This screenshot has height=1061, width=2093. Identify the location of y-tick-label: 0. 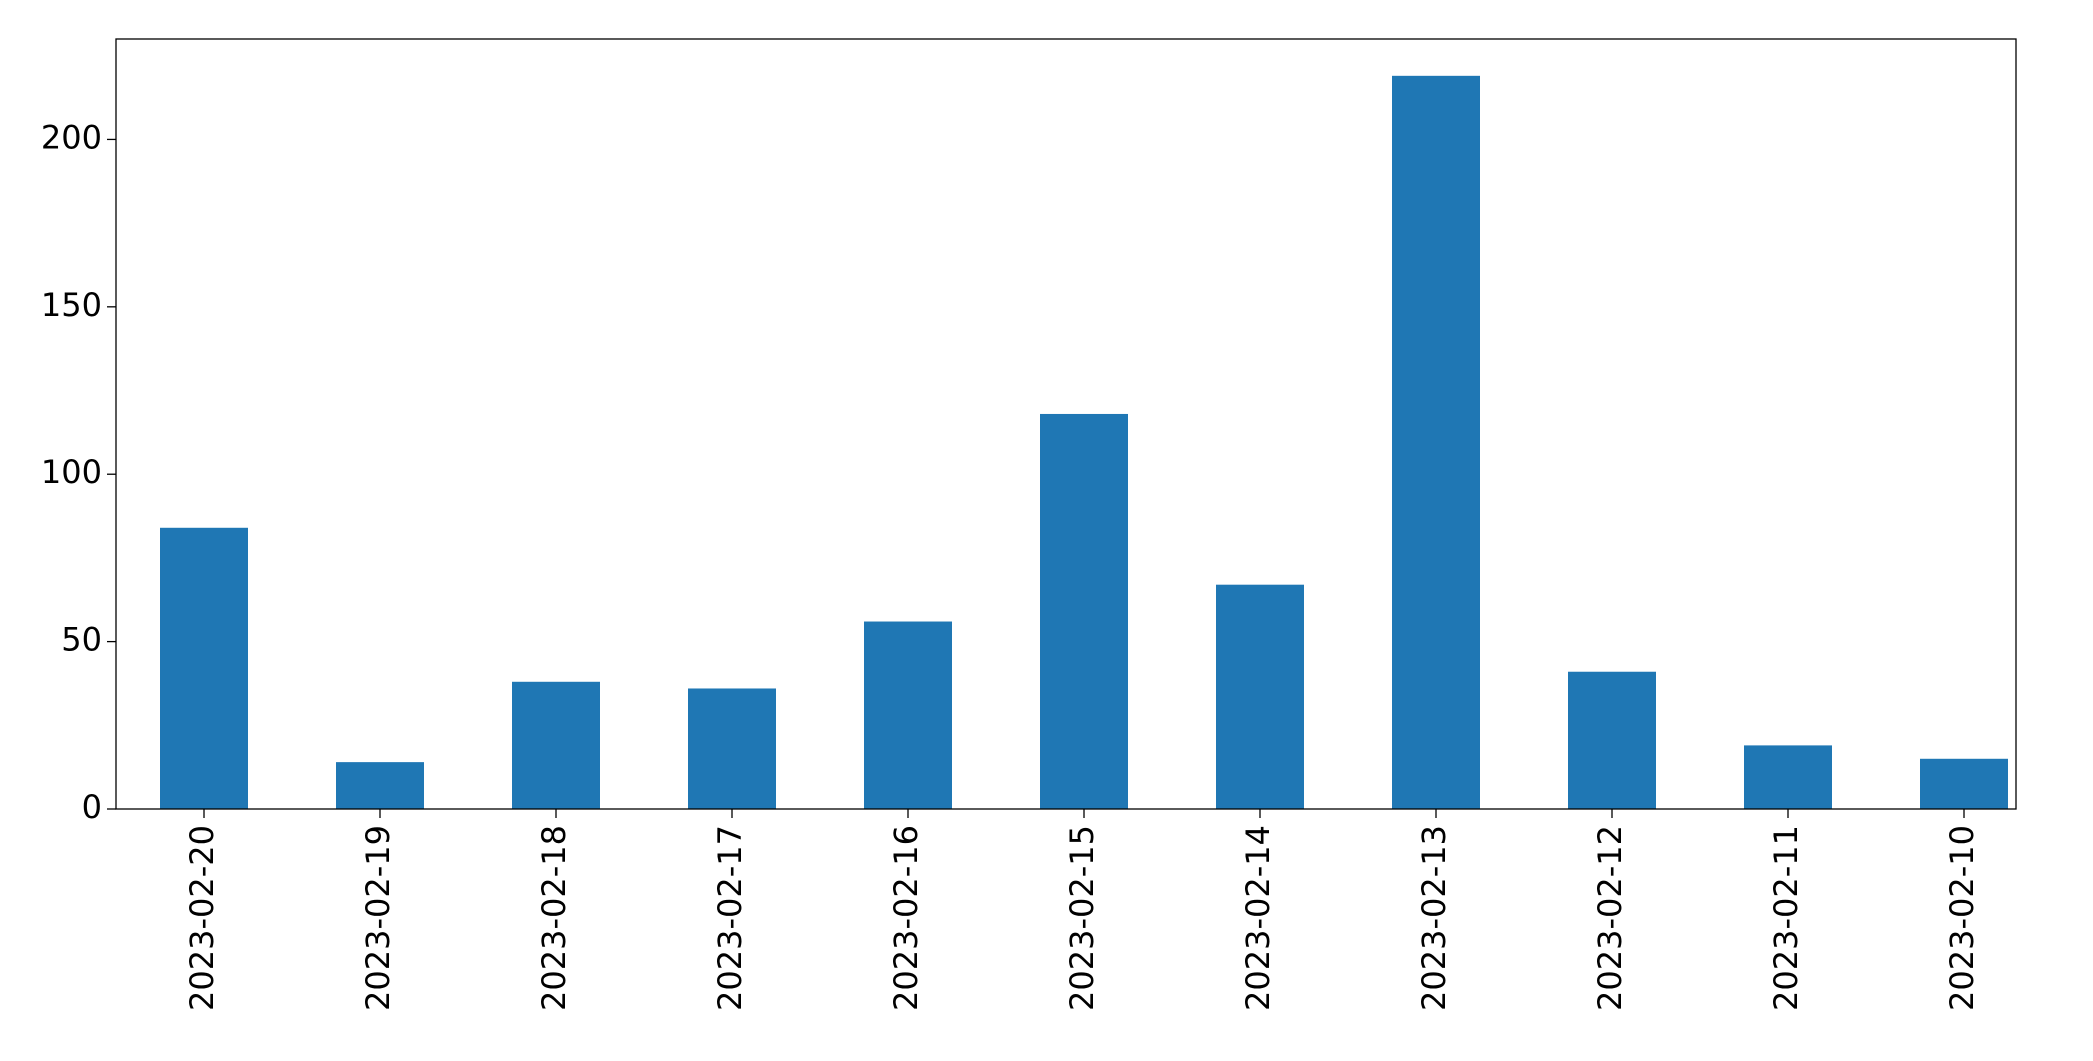
(92, 807).